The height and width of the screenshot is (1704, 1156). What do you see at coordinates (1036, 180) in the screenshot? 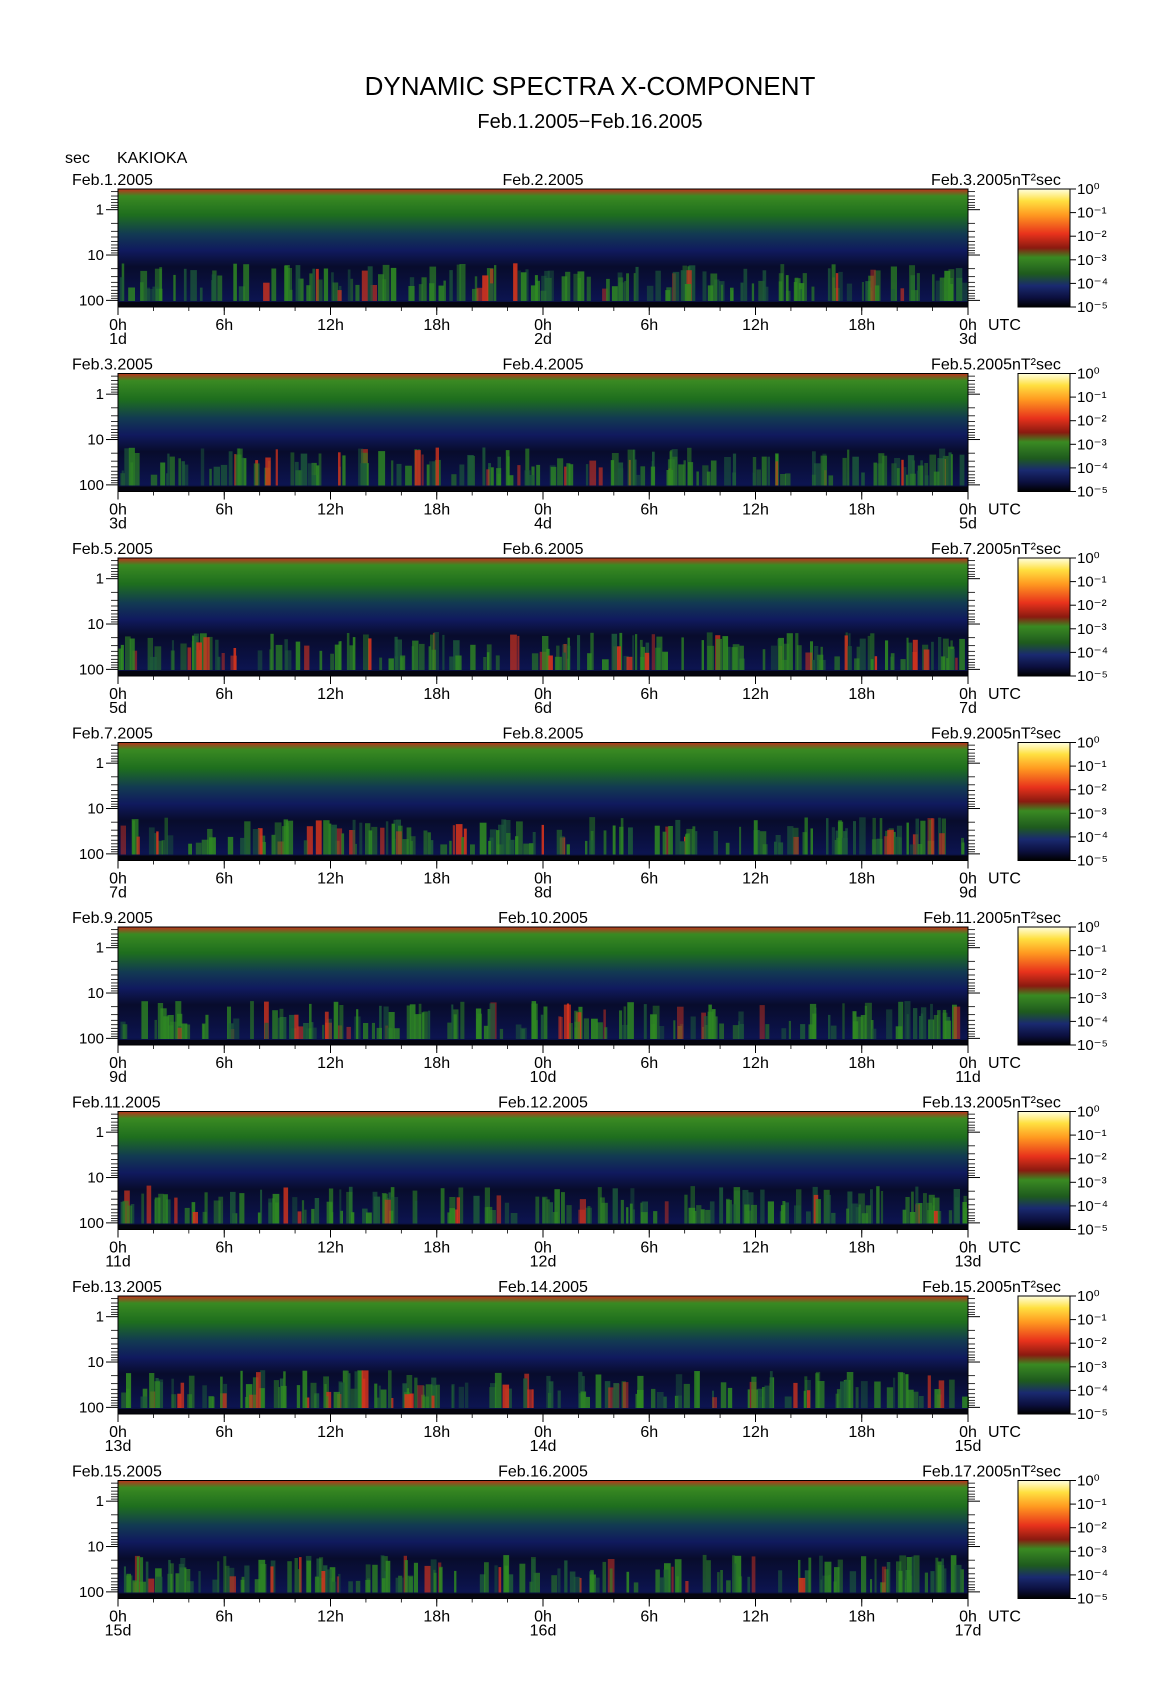
I see `colorbar-unit-label: nT²sec` at bounding box center [1036, 180].